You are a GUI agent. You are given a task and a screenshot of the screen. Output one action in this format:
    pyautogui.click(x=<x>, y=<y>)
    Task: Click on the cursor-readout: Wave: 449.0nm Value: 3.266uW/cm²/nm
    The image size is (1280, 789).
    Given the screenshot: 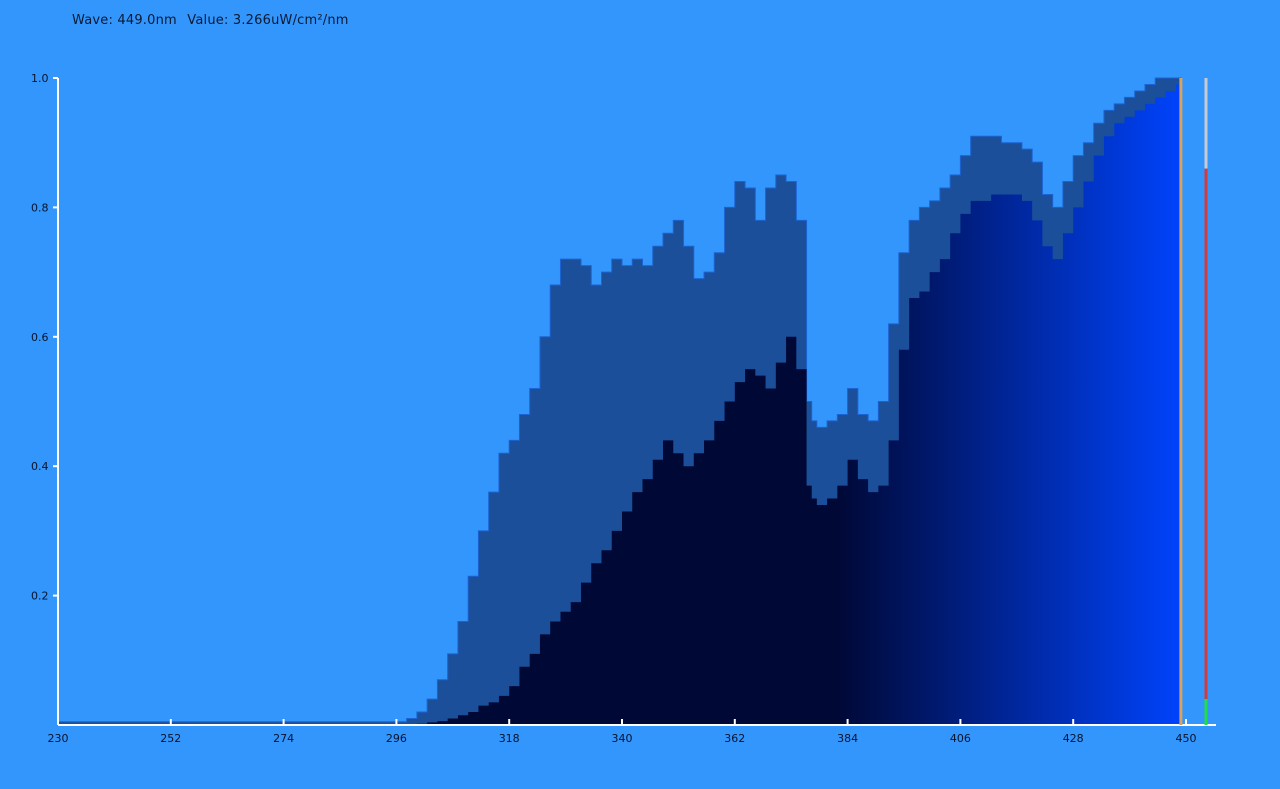 What is the action you would take?
    pyautogui.click(x=213, y=20)
    